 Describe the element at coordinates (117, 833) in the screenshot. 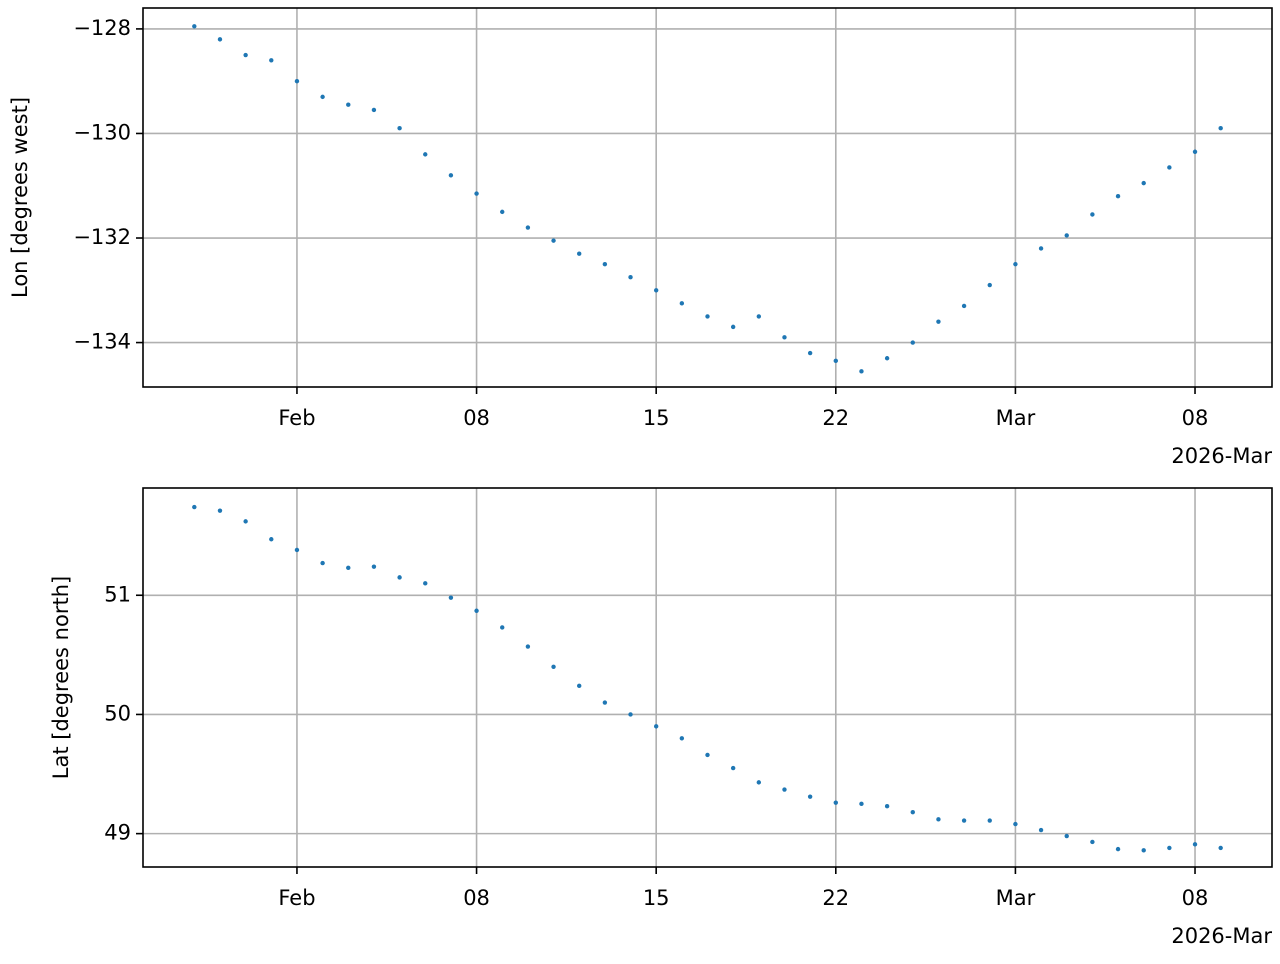

I see `y-tick-label: 49` at that location.